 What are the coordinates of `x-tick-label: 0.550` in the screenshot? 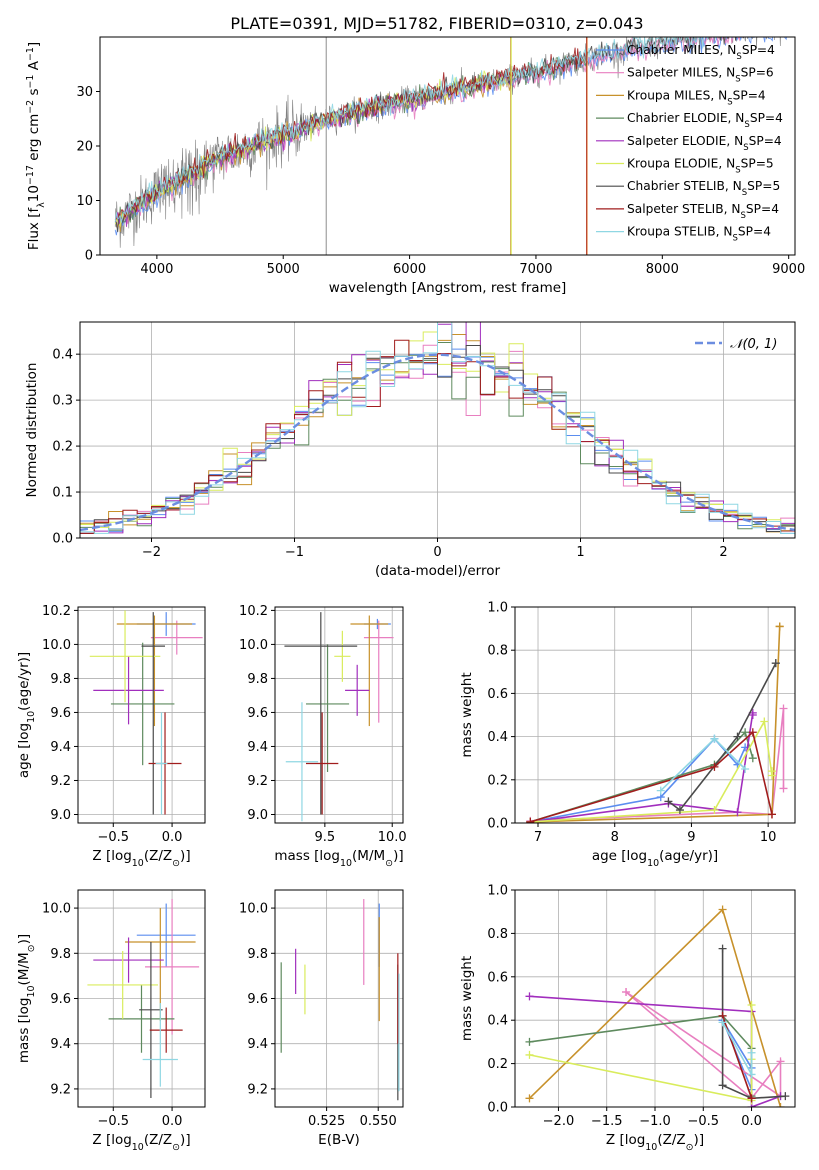 It's located at (378, 1121).